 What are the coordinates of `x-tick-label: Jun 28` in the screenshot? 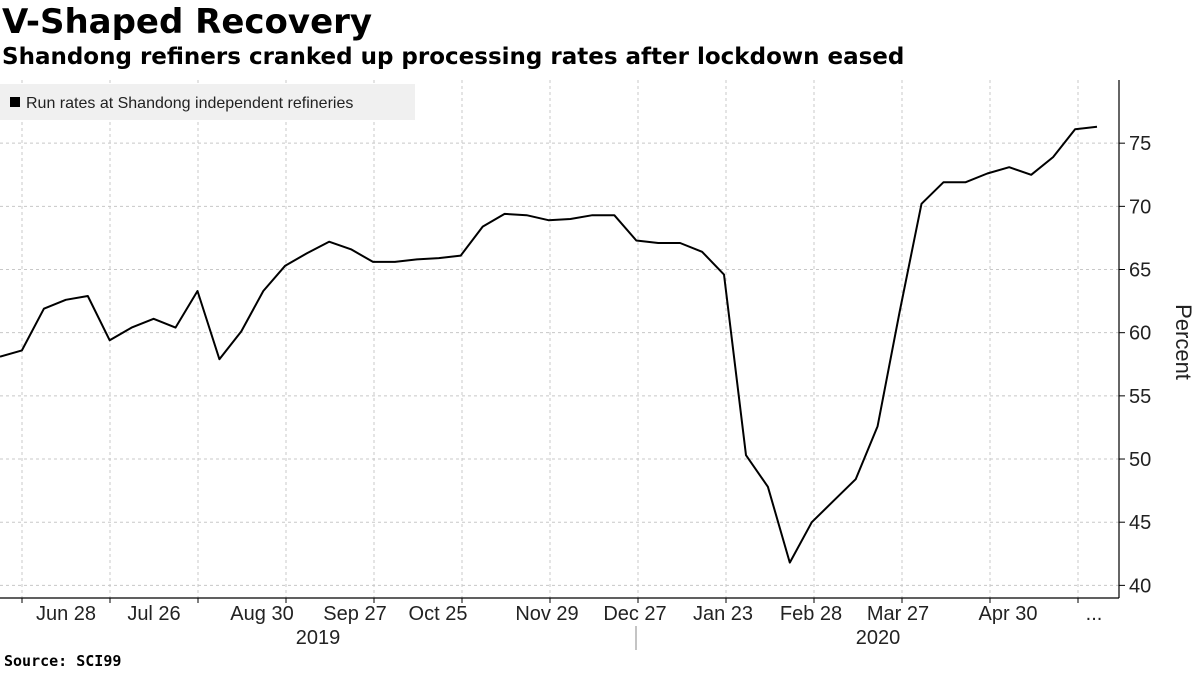 It's located at (66, 614).